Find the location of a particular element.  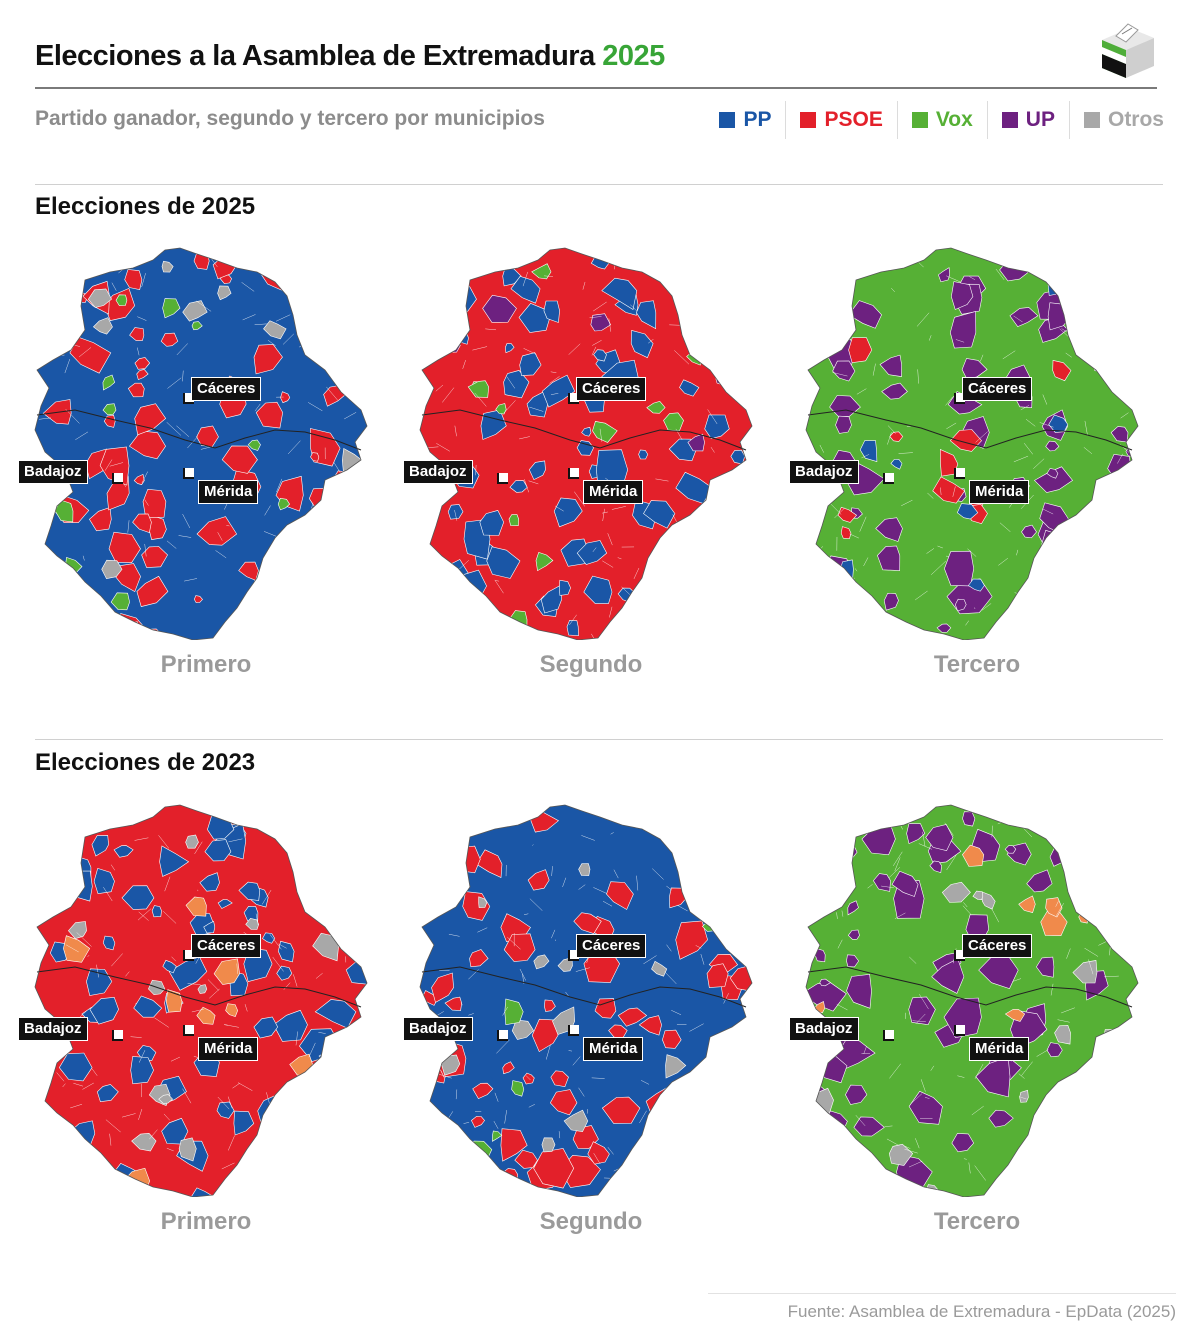

section-divider-2023 is located at coordinates (599, 739).